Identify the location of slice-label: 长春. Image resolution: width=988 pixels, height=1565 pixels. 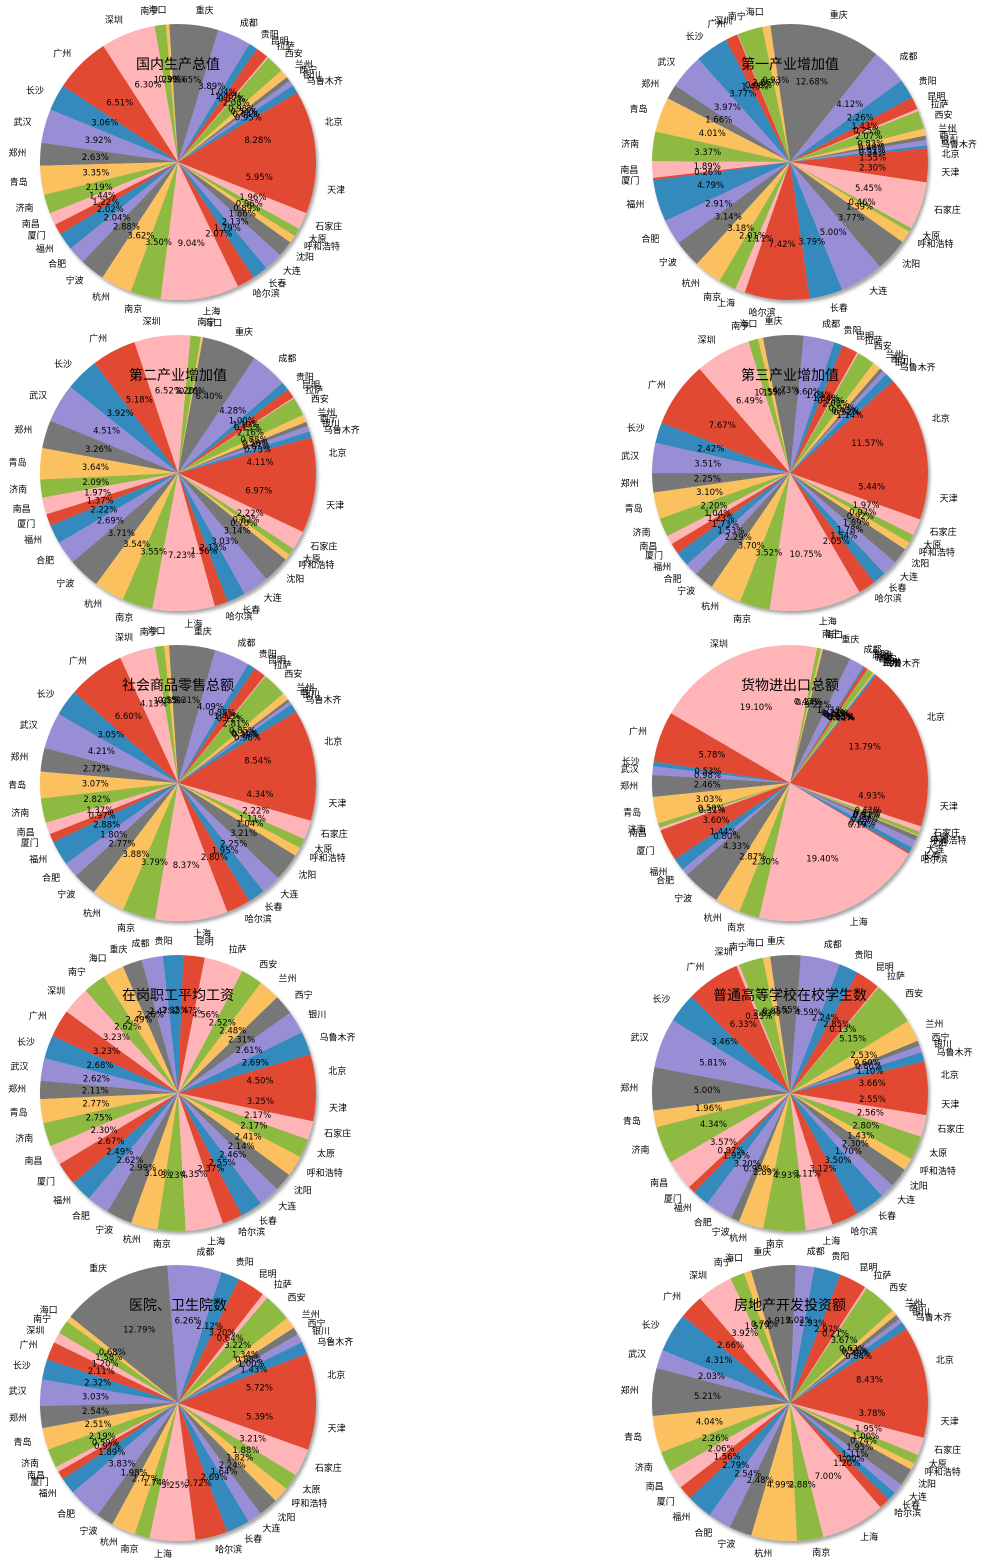
(887, 1216).